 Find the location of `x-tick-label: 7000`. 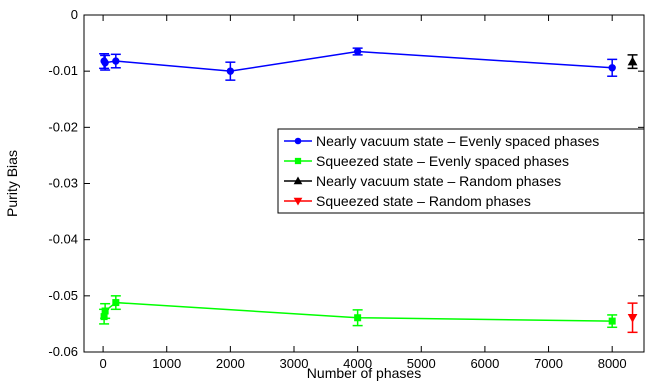

x-tick-label: 7000 is located at coordinates (548, 363).